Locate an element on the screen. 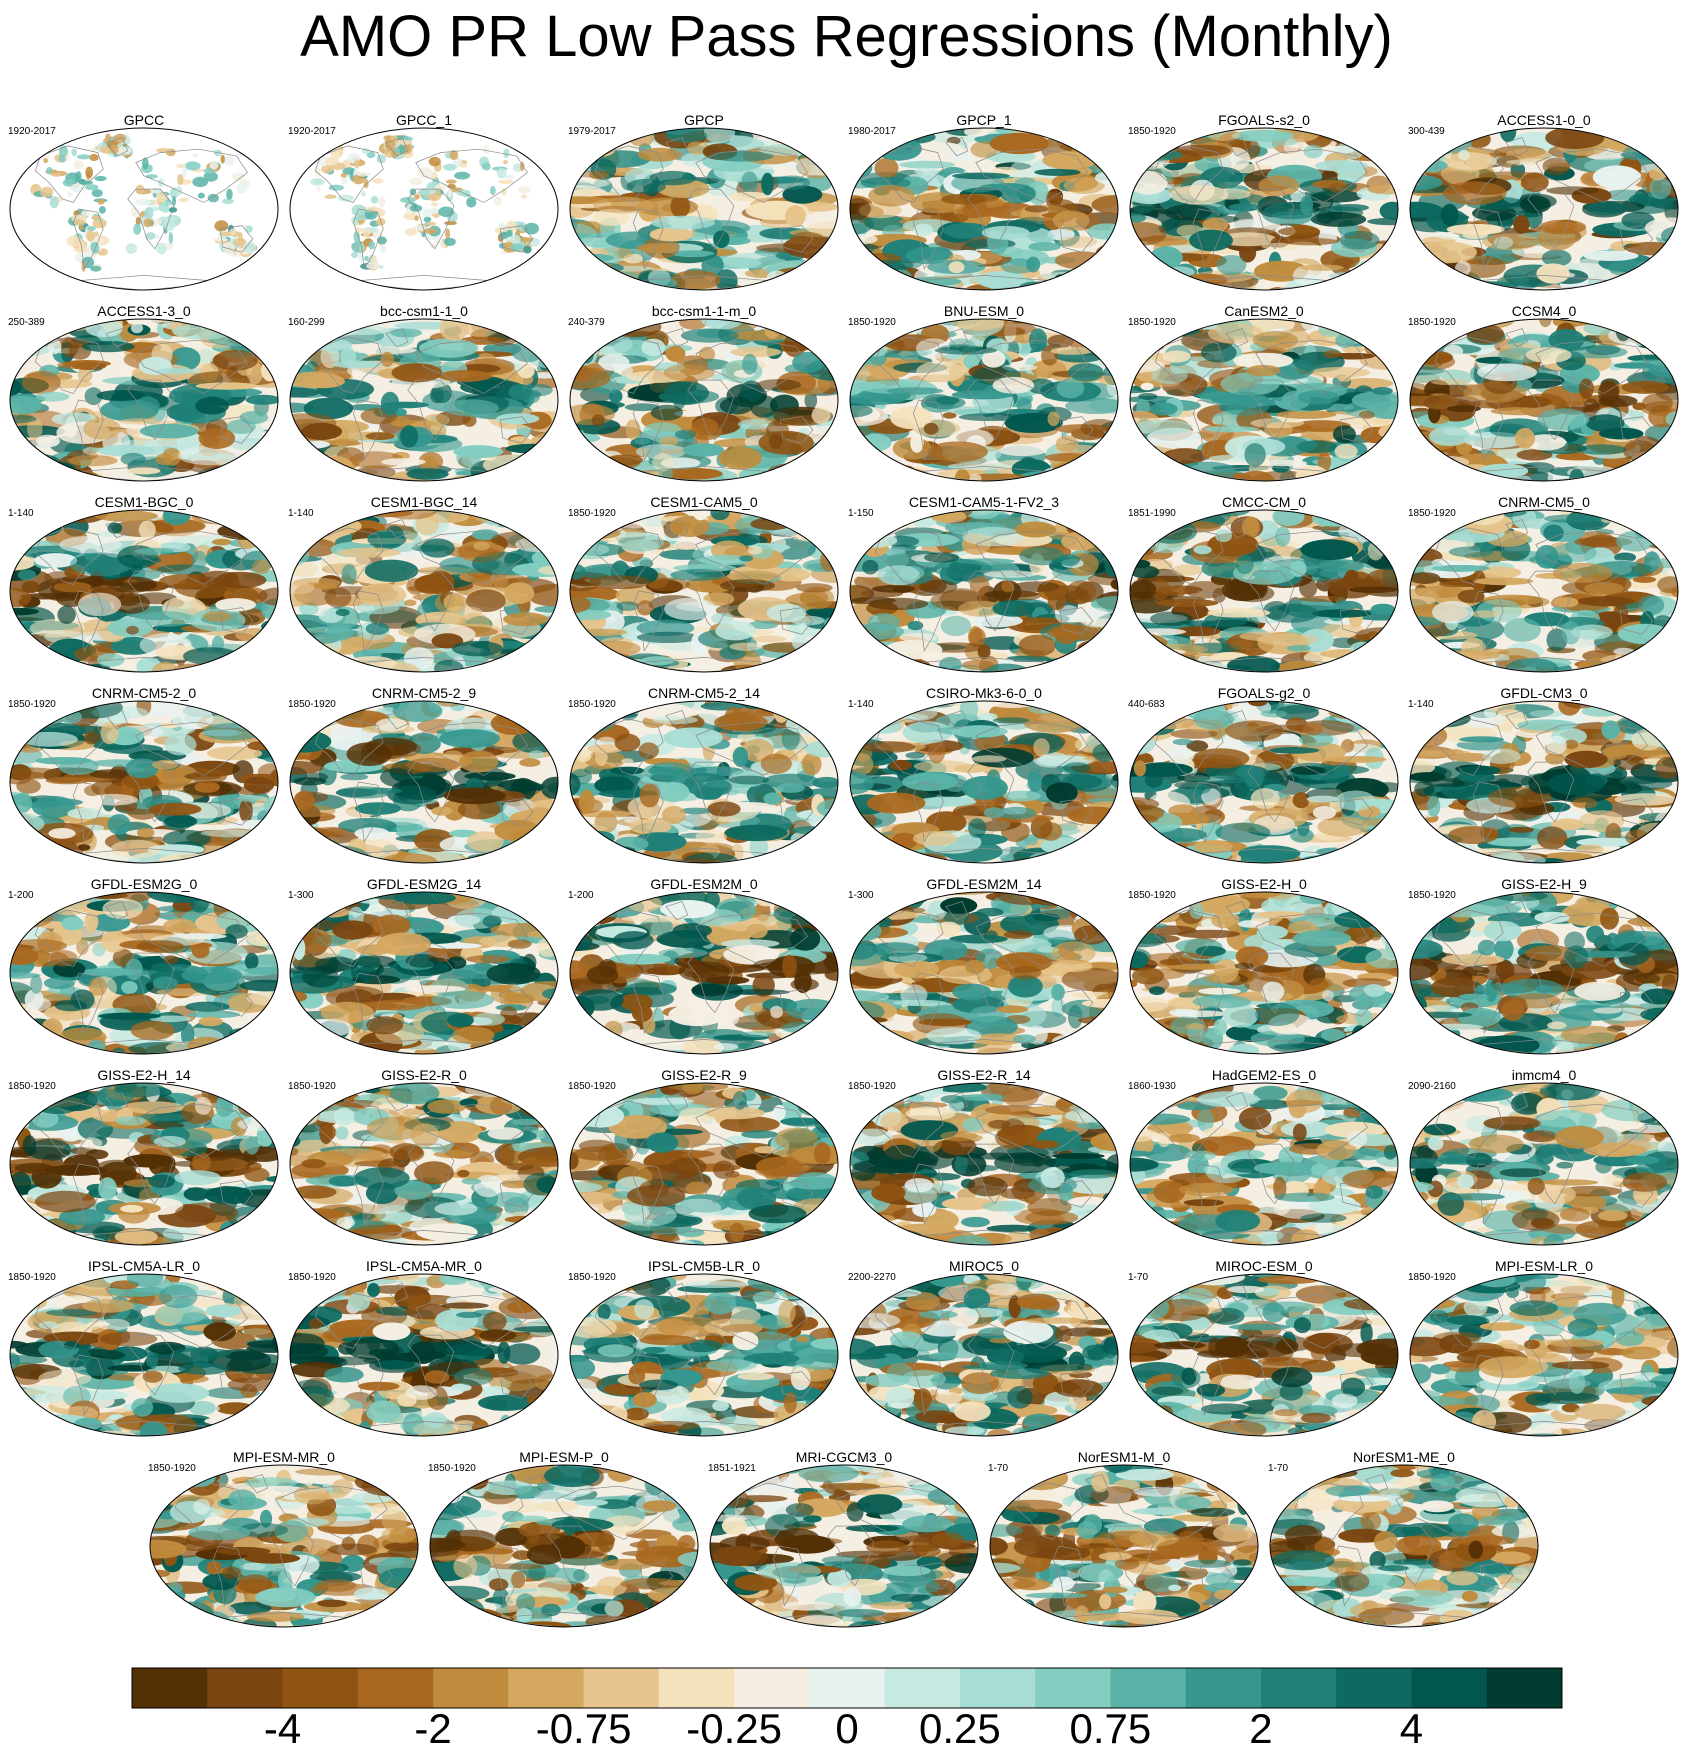 The image size is (1693, 1762). panel-years: 240-379 is located at coordinates (586, 322).